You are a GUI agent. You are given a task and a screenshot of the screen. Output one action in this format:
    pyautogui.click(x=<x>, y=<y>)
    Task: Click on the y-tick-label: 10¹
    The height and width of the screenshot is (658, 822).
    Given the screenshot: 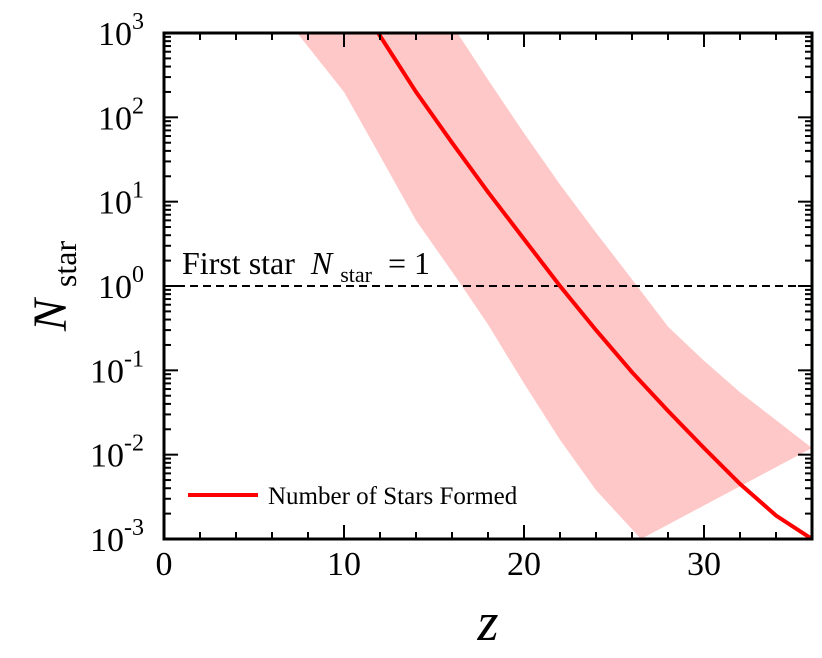 What is the action you would take?
    pyautogui.click(x=121, y=200)
    